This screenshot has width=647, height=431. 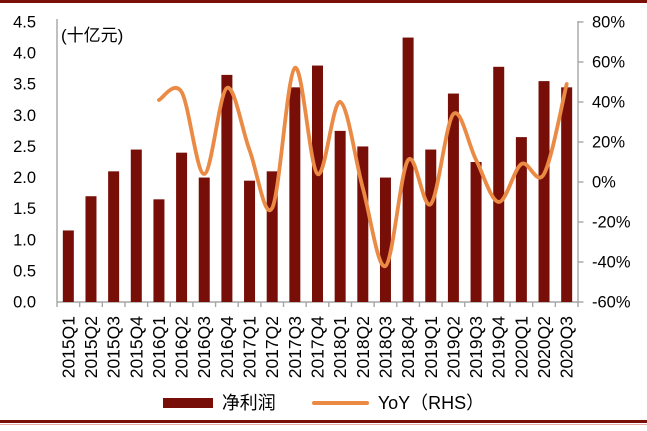 What do you see at coordinates (24, 240) in the screenshot?
I see `left-axis-tick-label: 1.0` at bounding box center [24, 240].